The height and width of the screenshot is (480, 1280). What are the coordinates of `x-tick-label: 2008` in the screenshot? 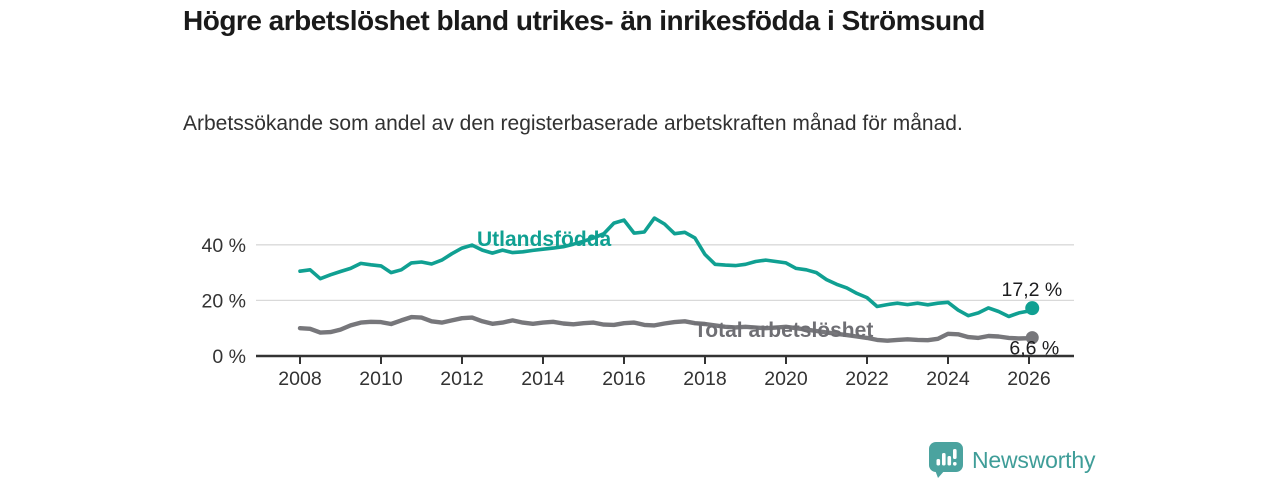 It's located at (299, 379).